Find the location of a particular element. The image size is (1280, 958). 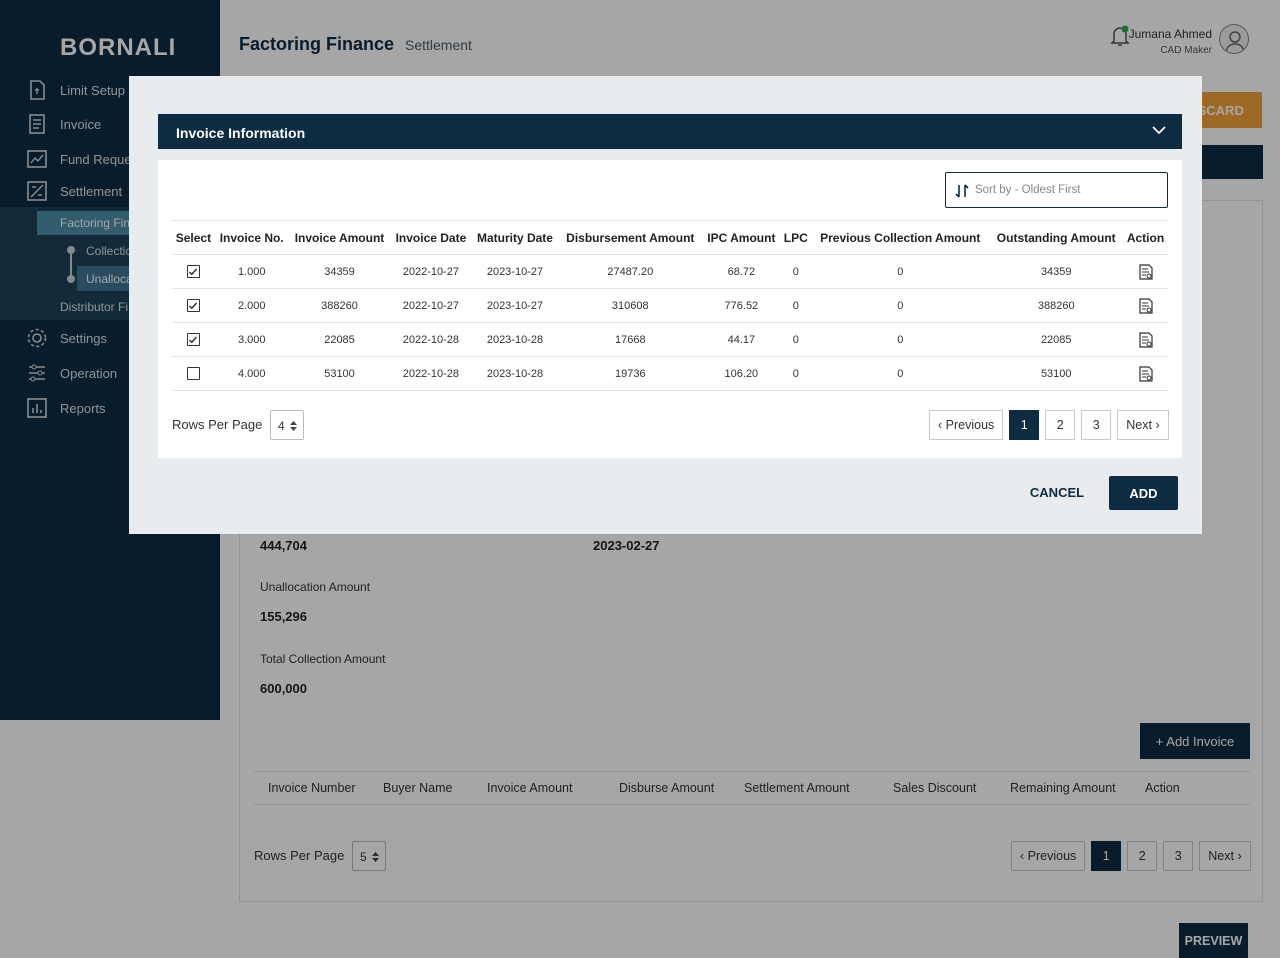

cell-invoice-date: 2022-10-27 is located at coordinates (431, 271).